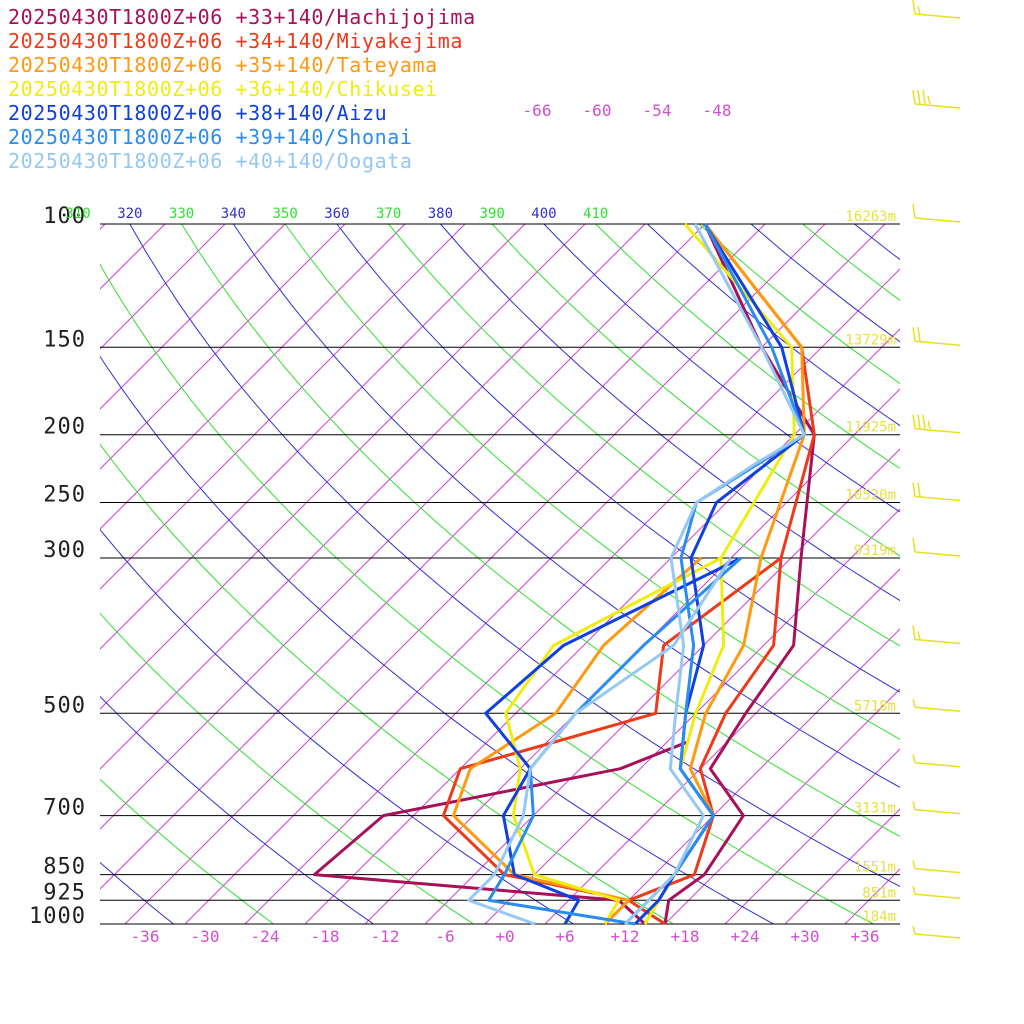 The height and width of the screenshot is (1024, 1024). I want to click on temperature-tick-label: -30, so click(205, 936).